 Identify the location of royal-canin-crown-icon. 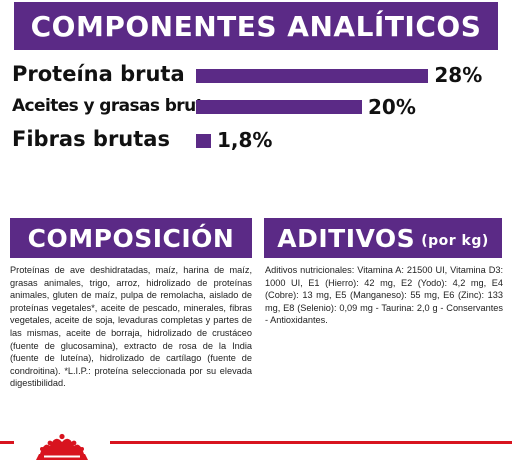
(62, 448).